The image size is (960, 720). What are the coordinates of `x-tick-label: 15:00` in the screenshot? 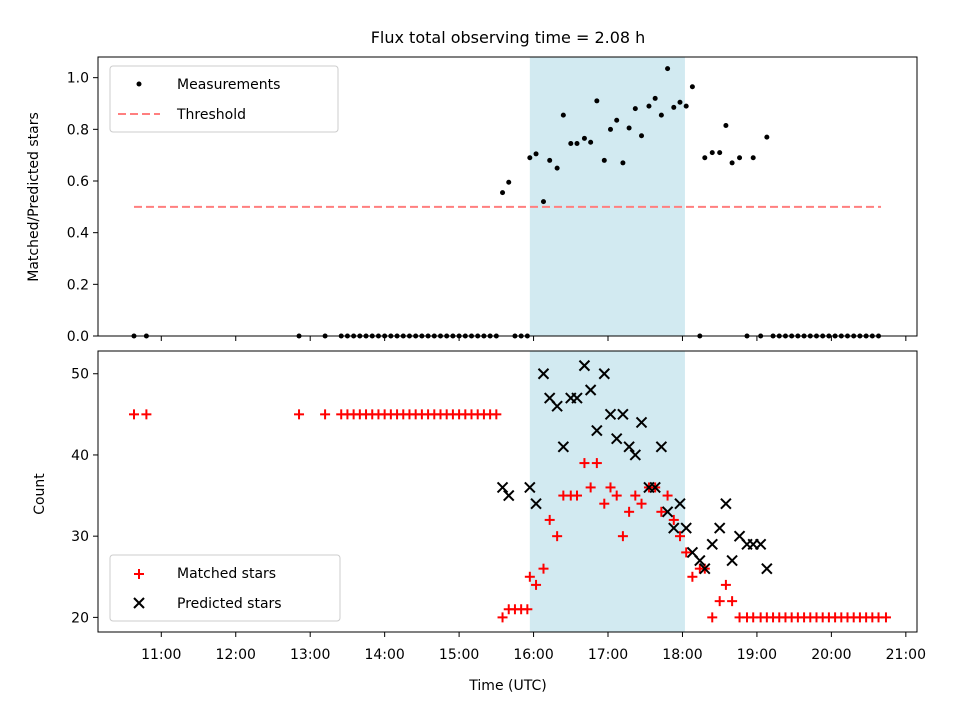 It's located at (459, 655).